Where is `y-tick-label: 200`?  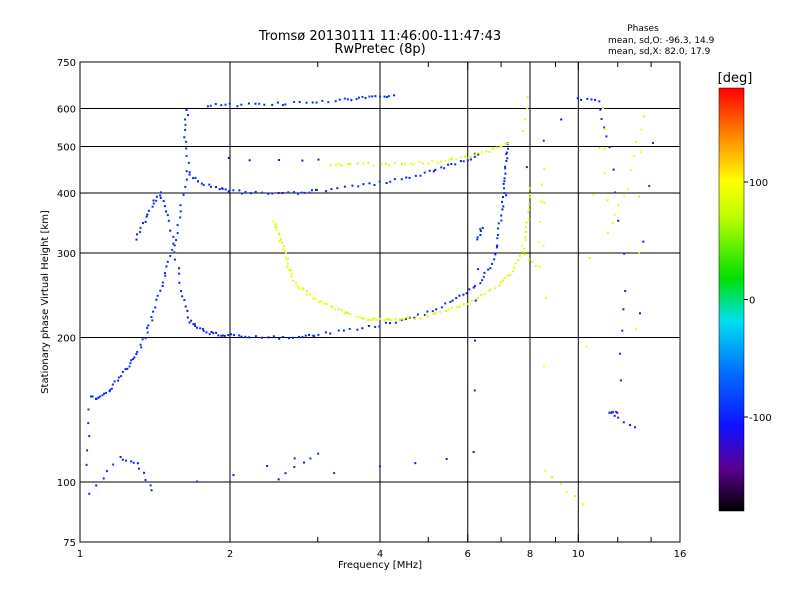
y-tick-label: 200 is located at coordinates (66, 339).